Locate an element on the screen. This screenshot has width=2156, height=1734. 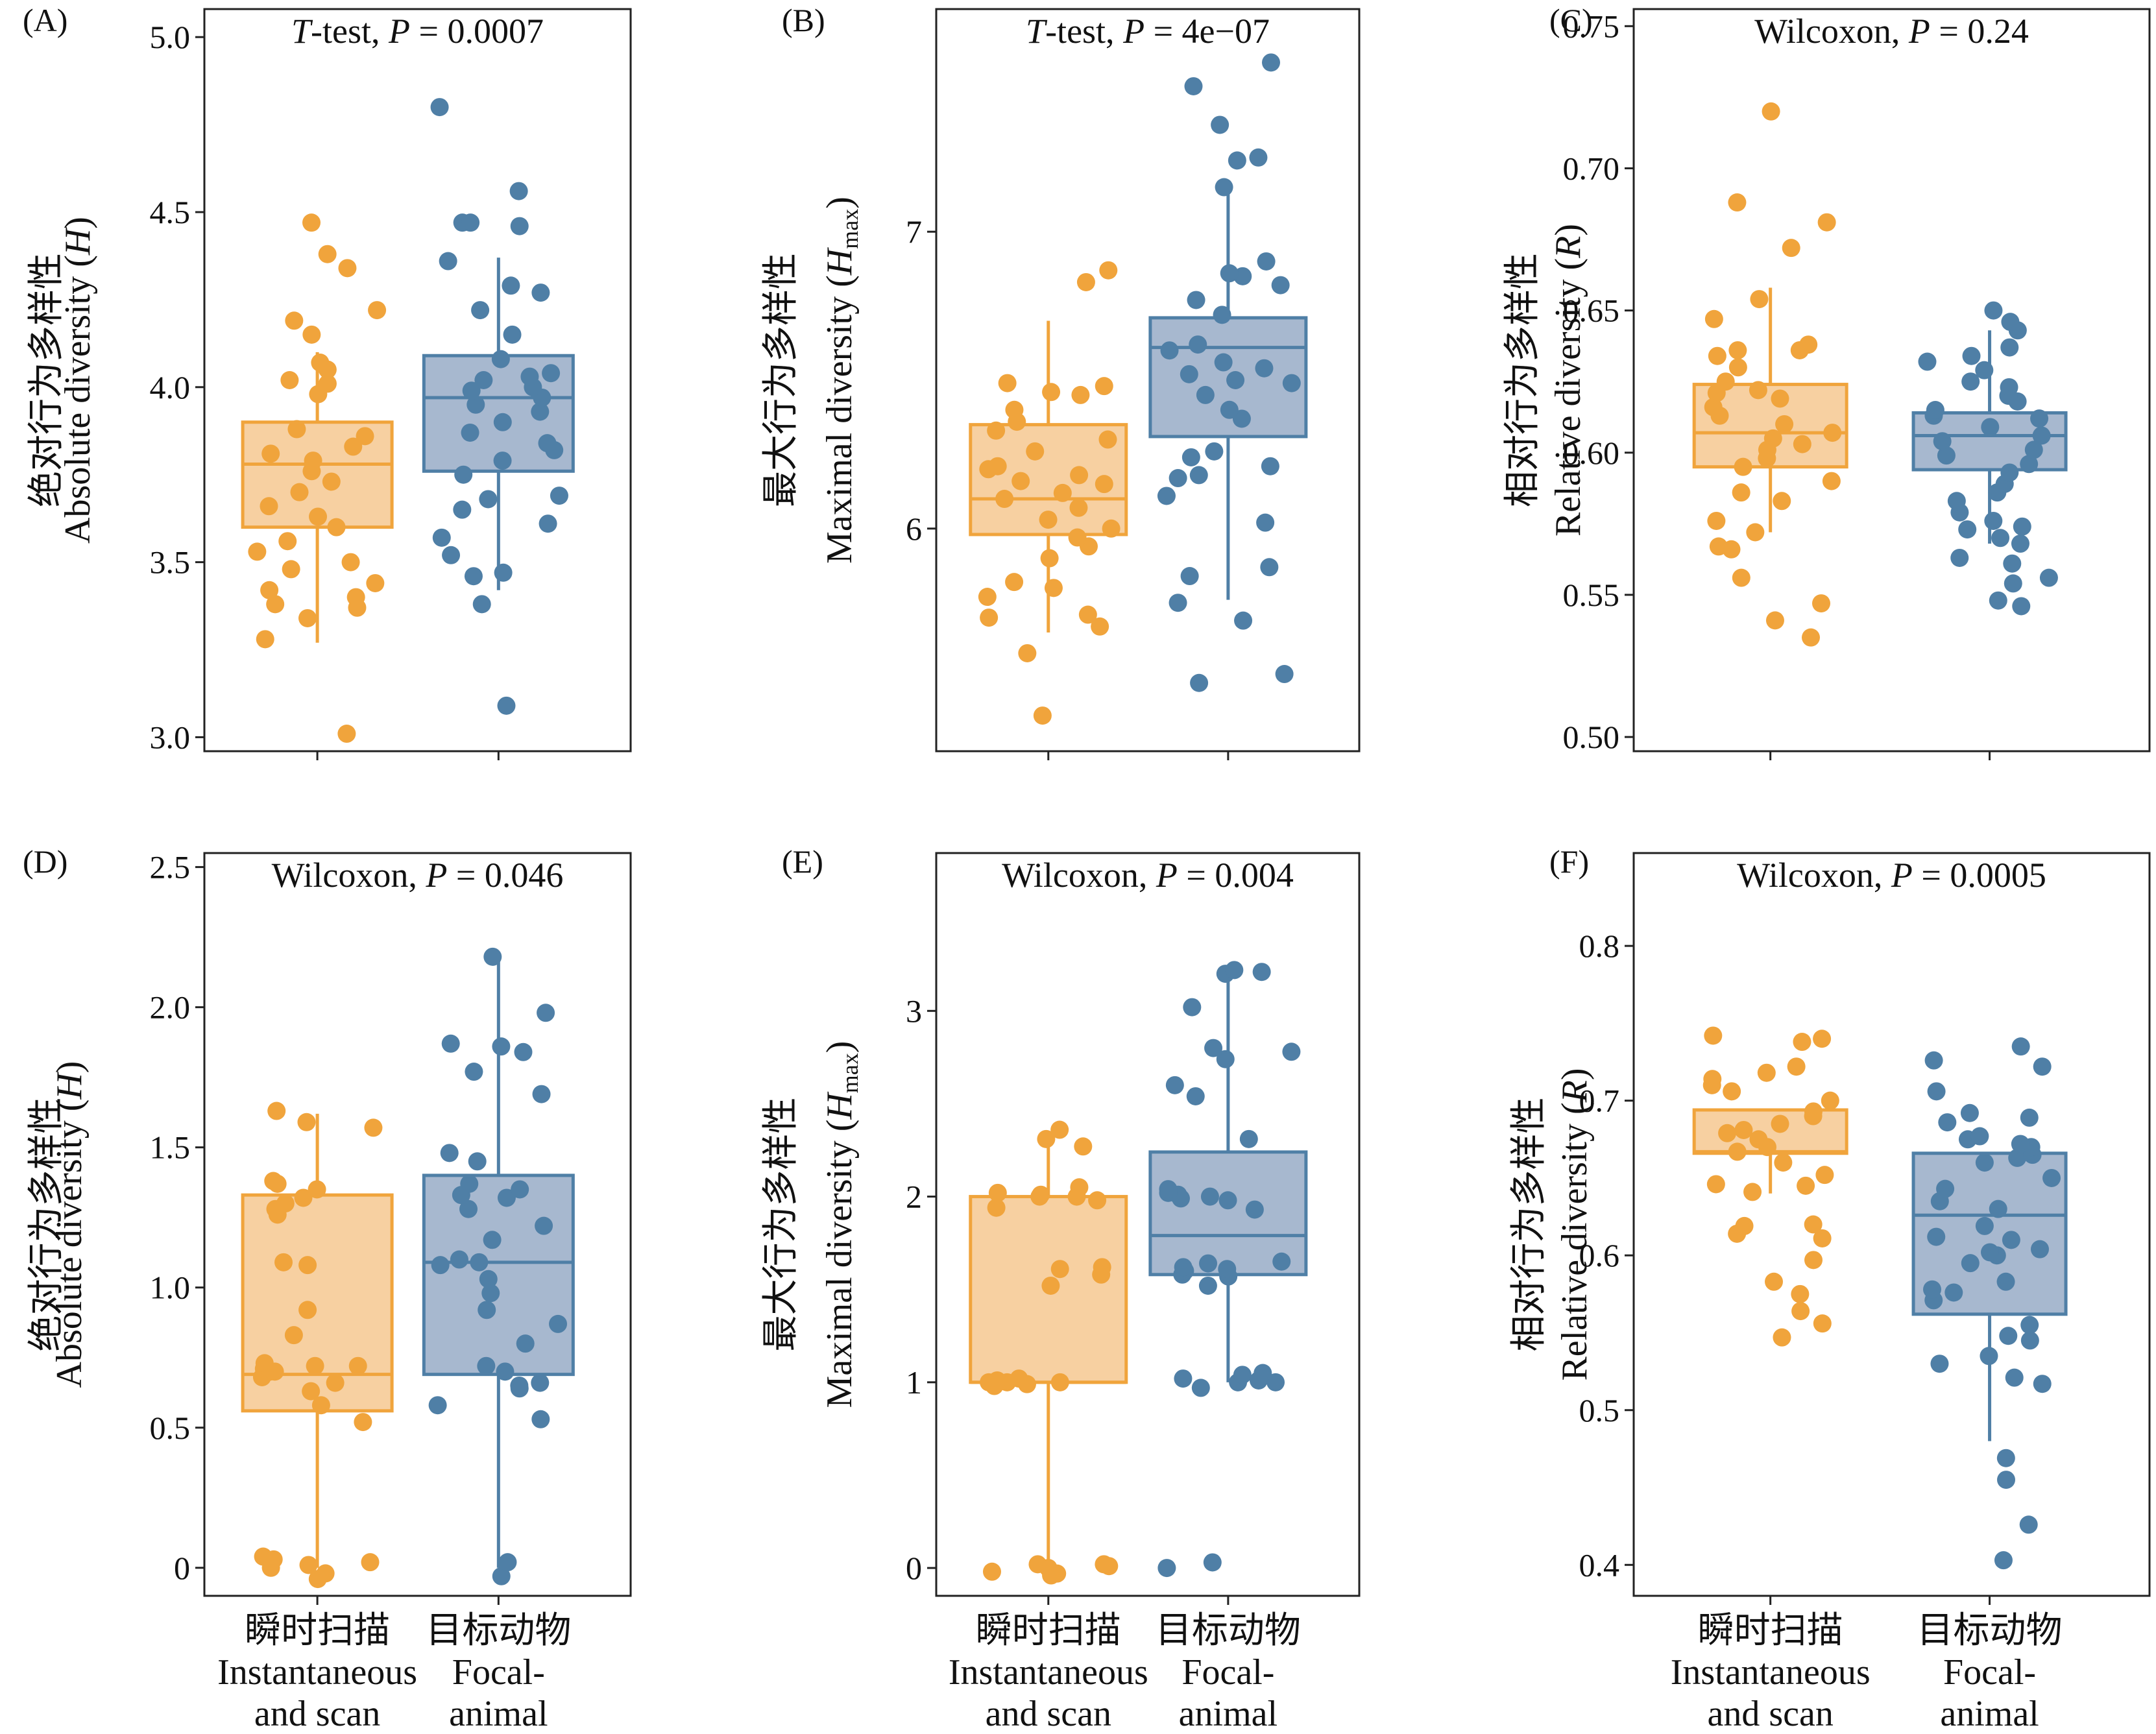
y-tick-label: 0.55 is located at coordinates (1591, 595).